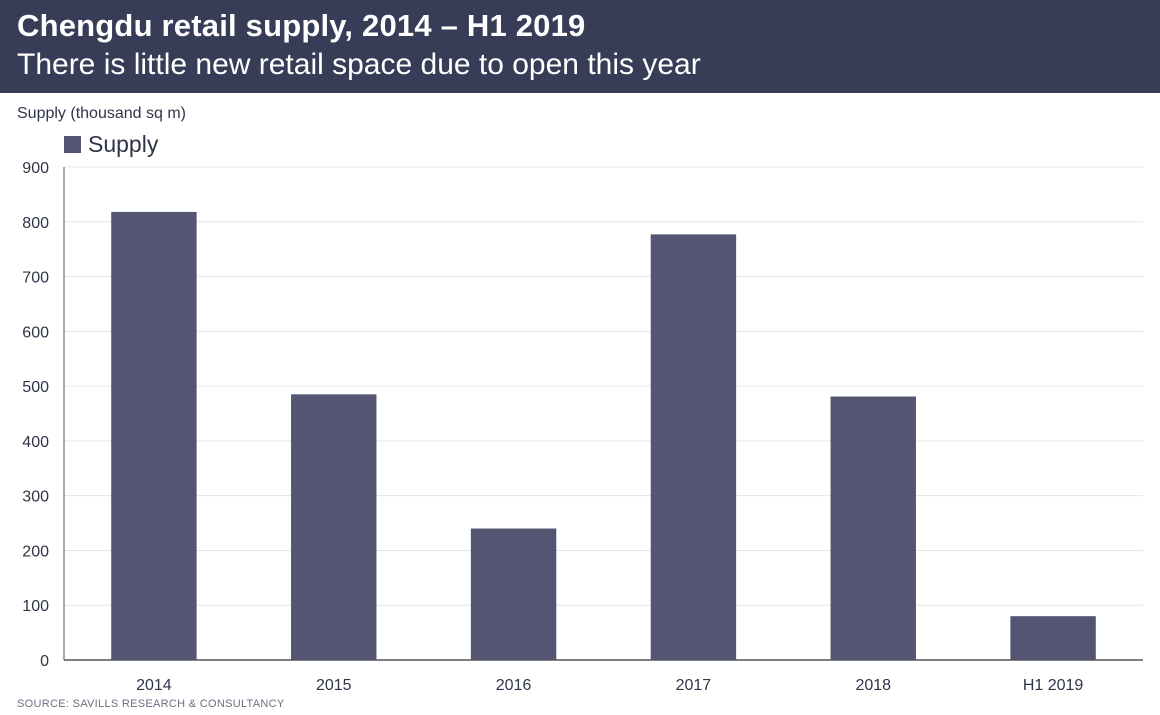 The image size is (1160, 715). What do you see at coordinates (35, 223) in the screenshot?
I see `y-tick-label-800: 800` at bounding box center [35, 223].